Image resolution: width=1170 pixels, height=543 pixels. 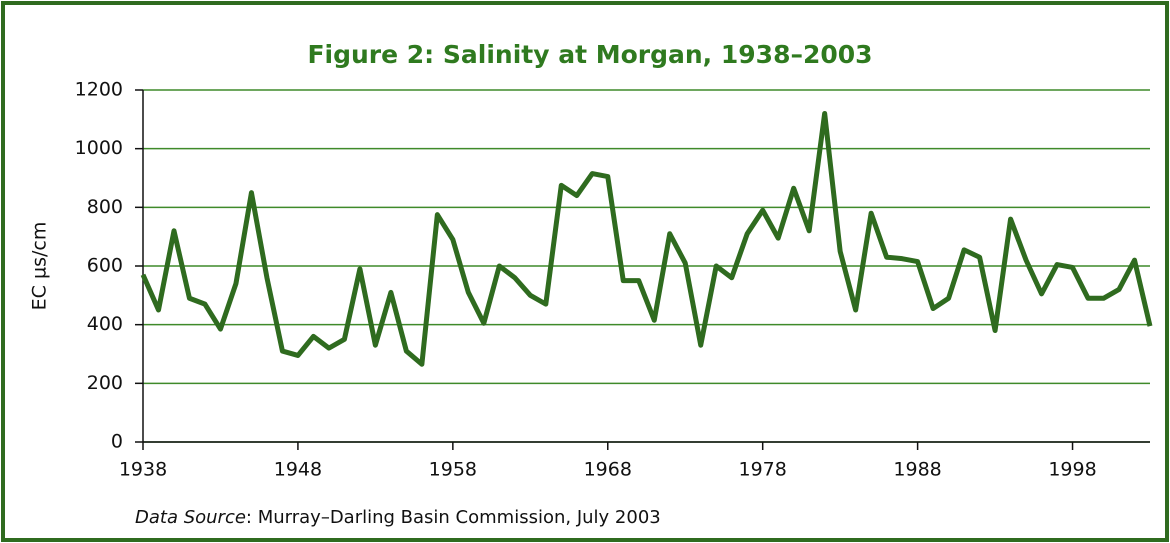 I want to click on chart-title: Figure 2: Salinity at Morgan, 1938–2003, so click(x=589, y=54).